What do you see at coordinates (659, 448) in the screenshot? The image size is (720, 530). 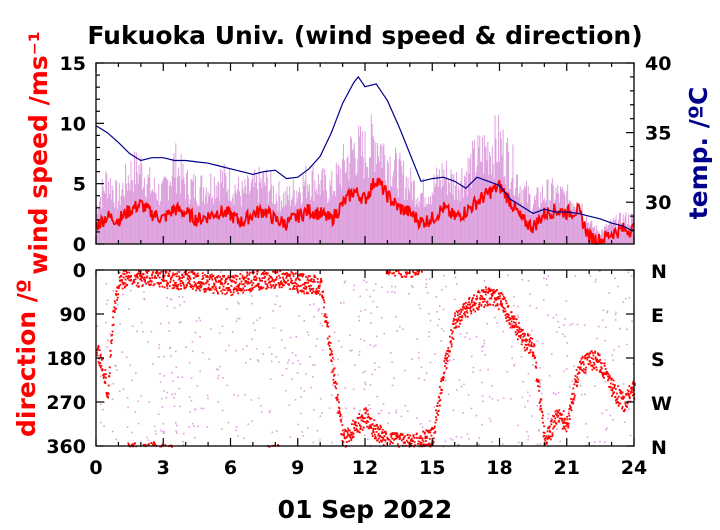 I see `compass-tick-label: N` at bounding box center [659, 448].